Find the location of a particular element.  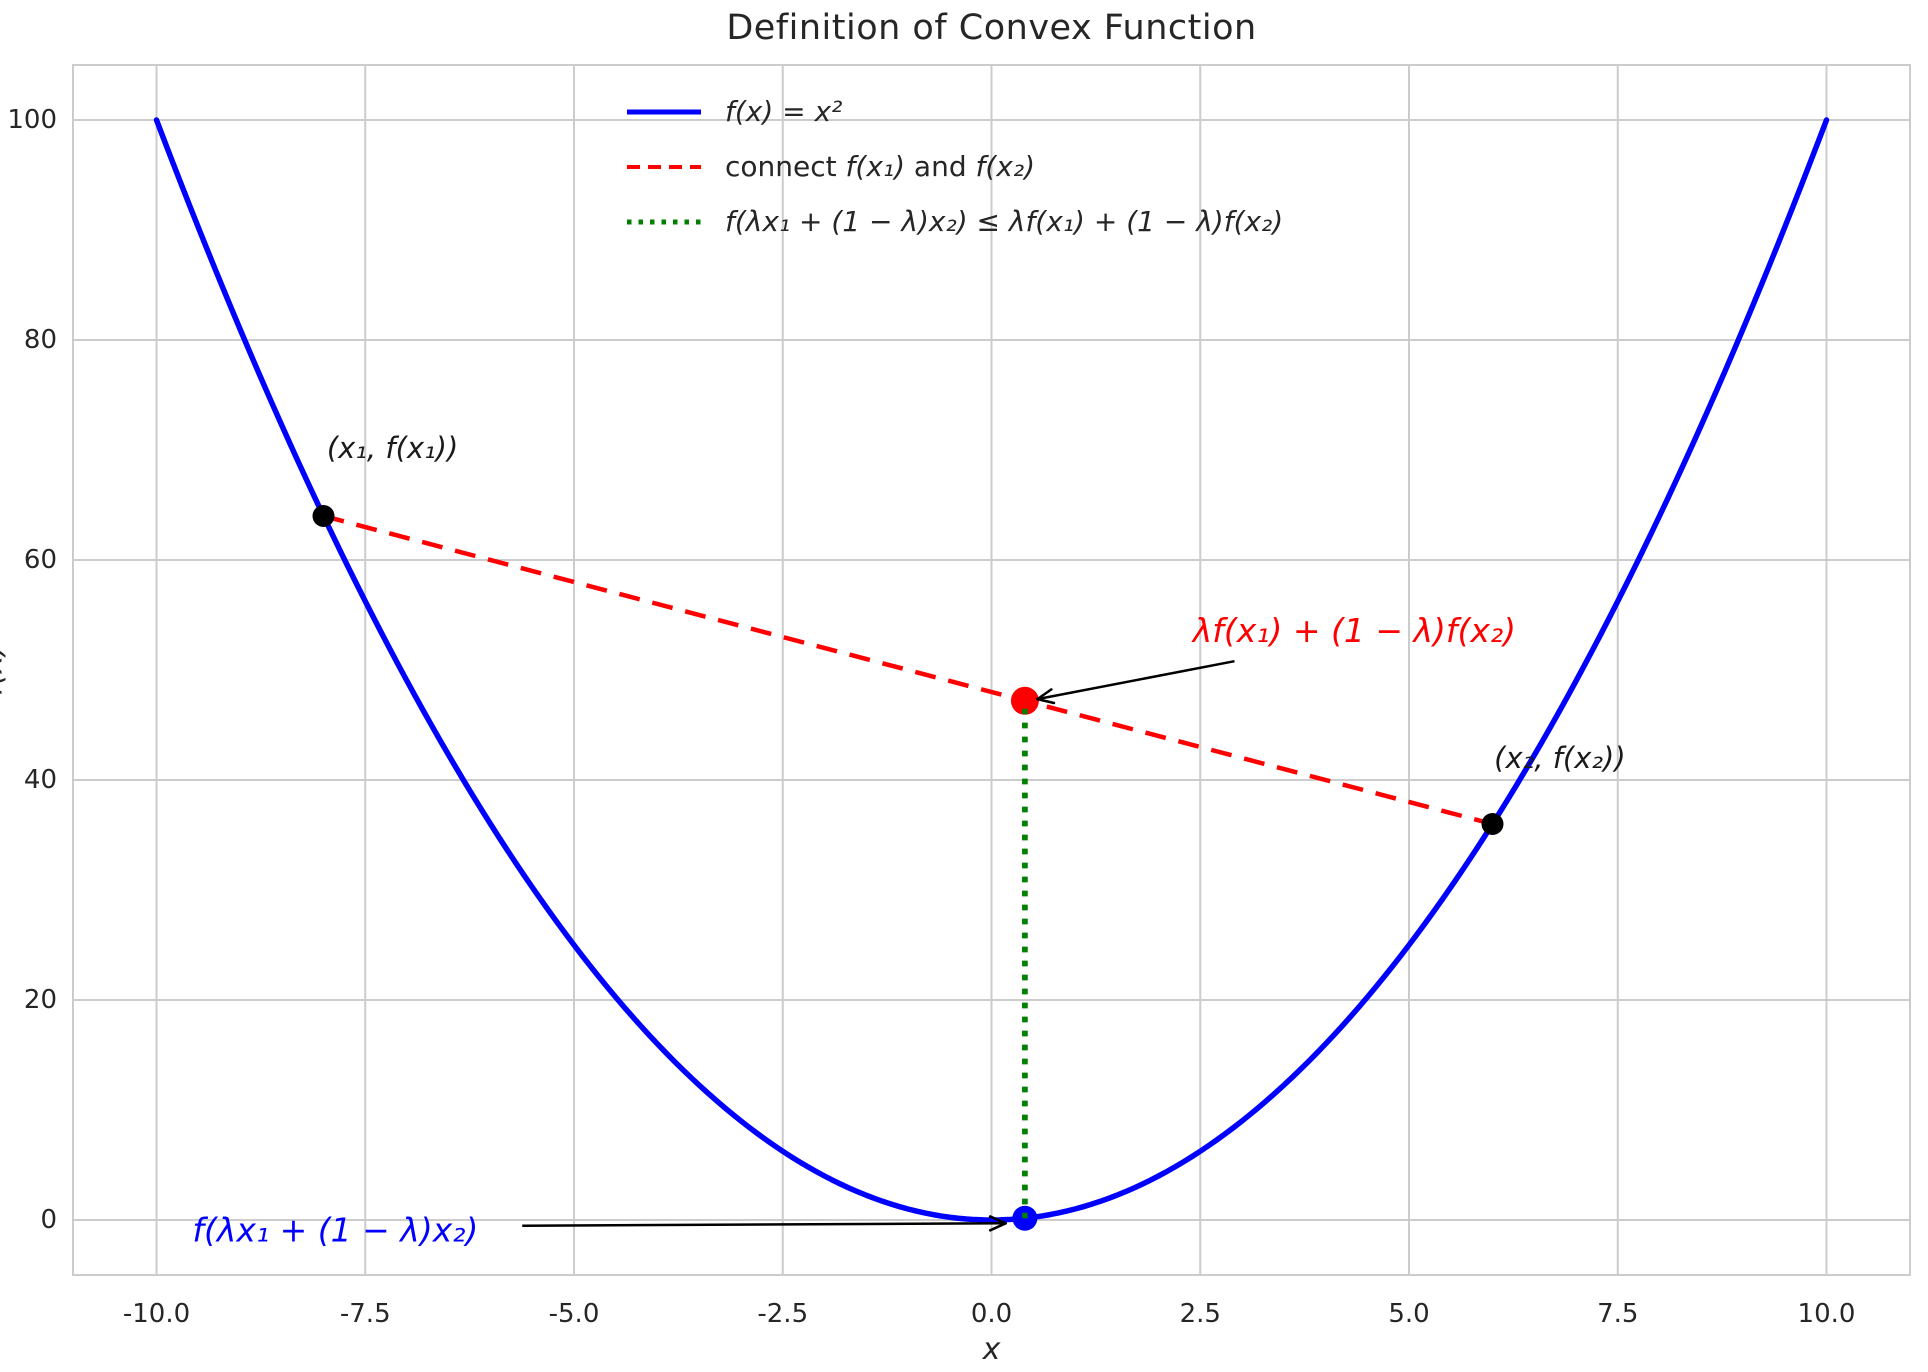

p2-label: (x₂, f(x₂)) is located at coordinates (1559, 758).